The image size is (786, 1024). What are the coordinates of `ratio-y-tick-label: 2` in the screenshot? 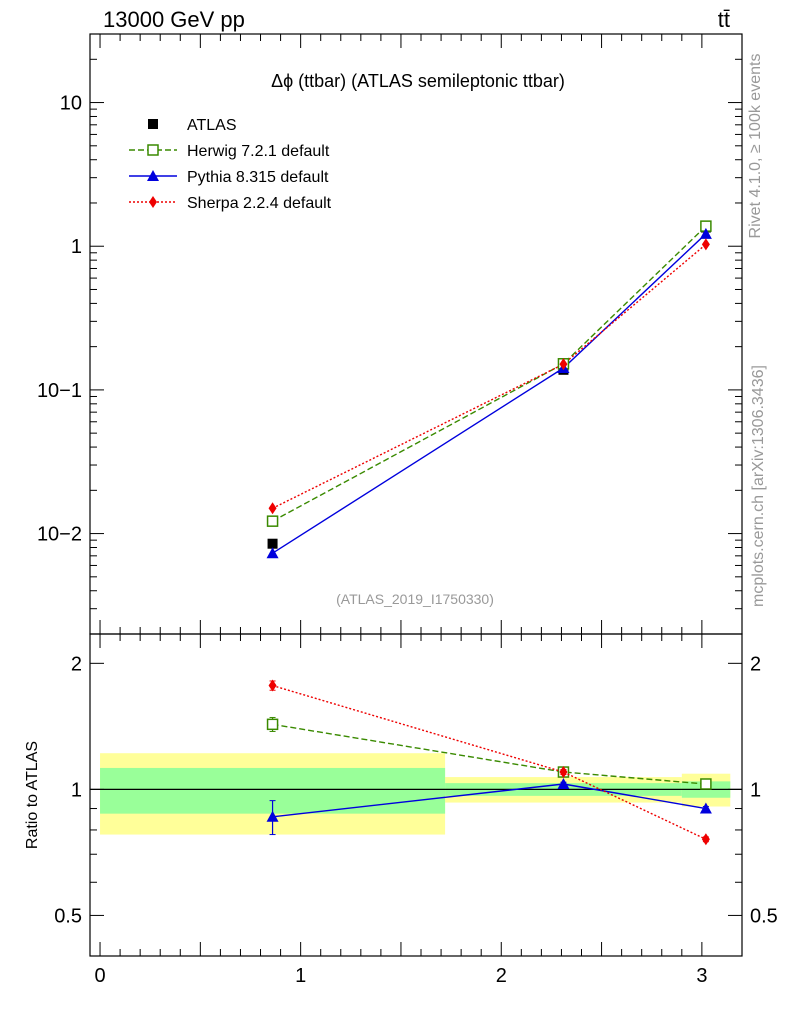 It's located at (76, 664).